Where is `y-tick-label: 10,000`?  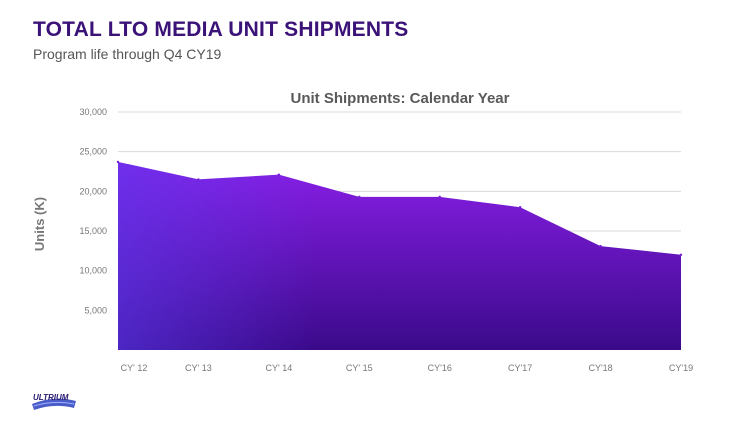 y-tick-label: 10,000 is located at coordinates (93, 271).